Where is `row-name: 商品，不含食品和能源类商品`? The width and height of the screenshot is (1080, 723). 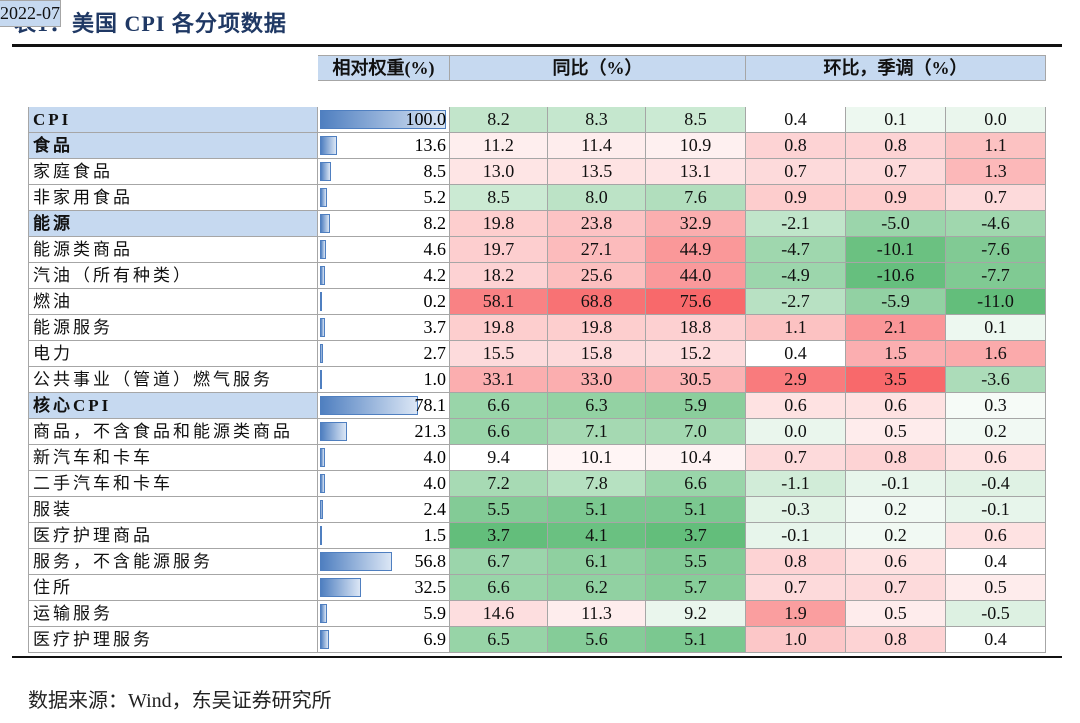 row-name: 商品，不含食品和能源类商品 is located at coordinates (173, 432).